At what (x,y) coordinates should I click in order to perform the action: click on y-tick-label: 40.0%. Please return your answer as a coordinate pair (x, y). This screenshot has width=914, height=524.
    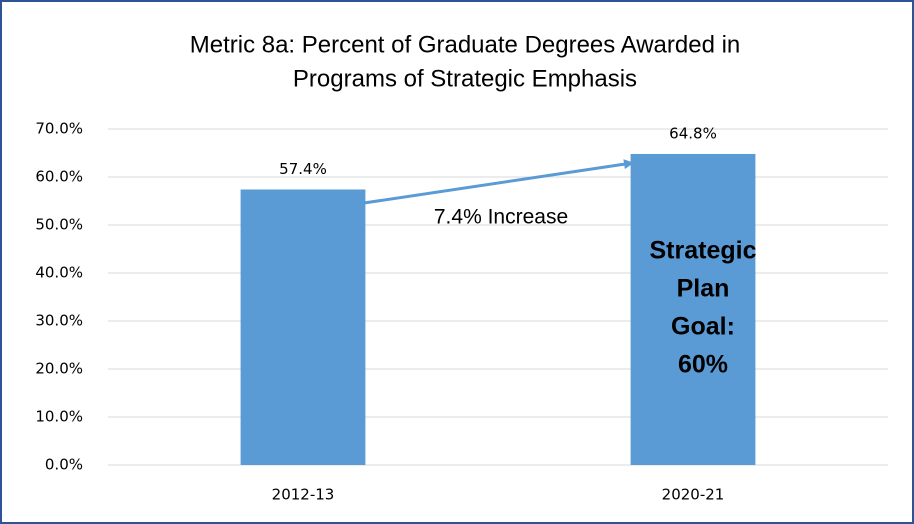
    Looking at the image, I should click on (59, 273).